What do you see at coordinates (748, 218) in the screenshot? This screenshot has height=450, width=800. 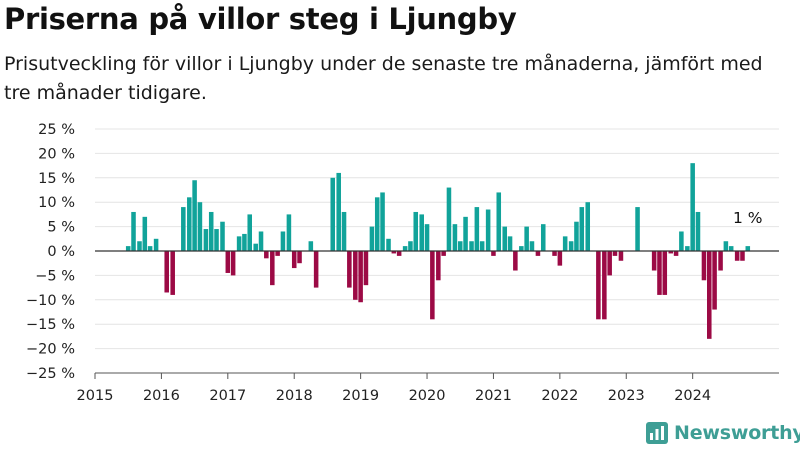 I see `annotation-label: 1 %` at bounding box center [748, 218].